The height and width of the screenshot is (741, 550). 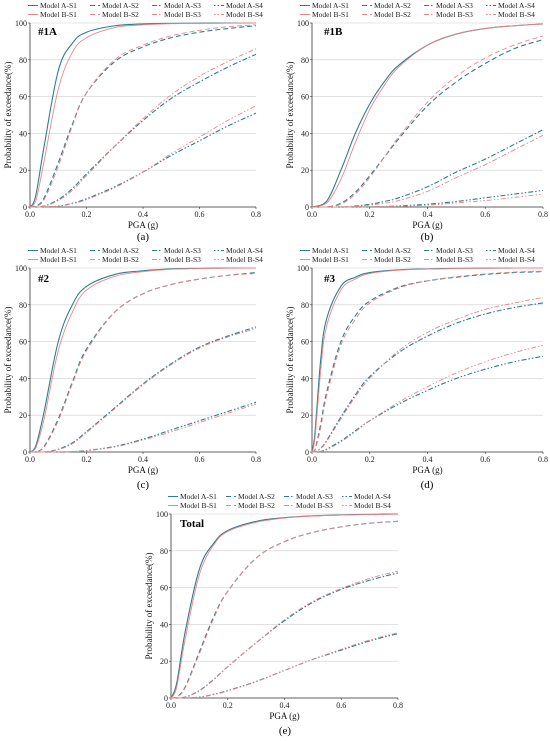 I want to click on panel-caption: (b), so click(x=427, y=237).